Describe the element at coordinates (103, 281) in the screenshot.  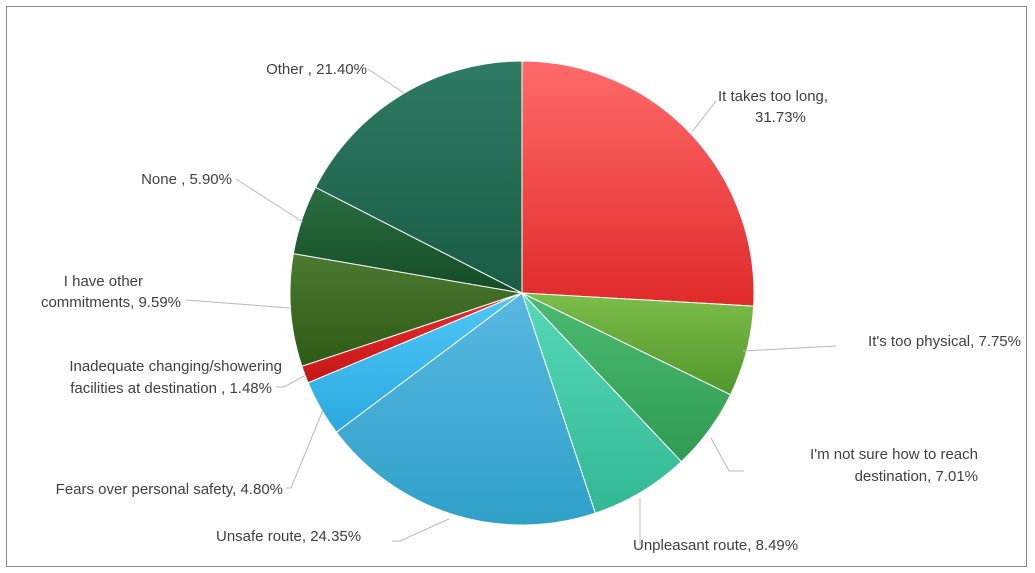
I see `slice-label-8-line-1: I have other` at that location.